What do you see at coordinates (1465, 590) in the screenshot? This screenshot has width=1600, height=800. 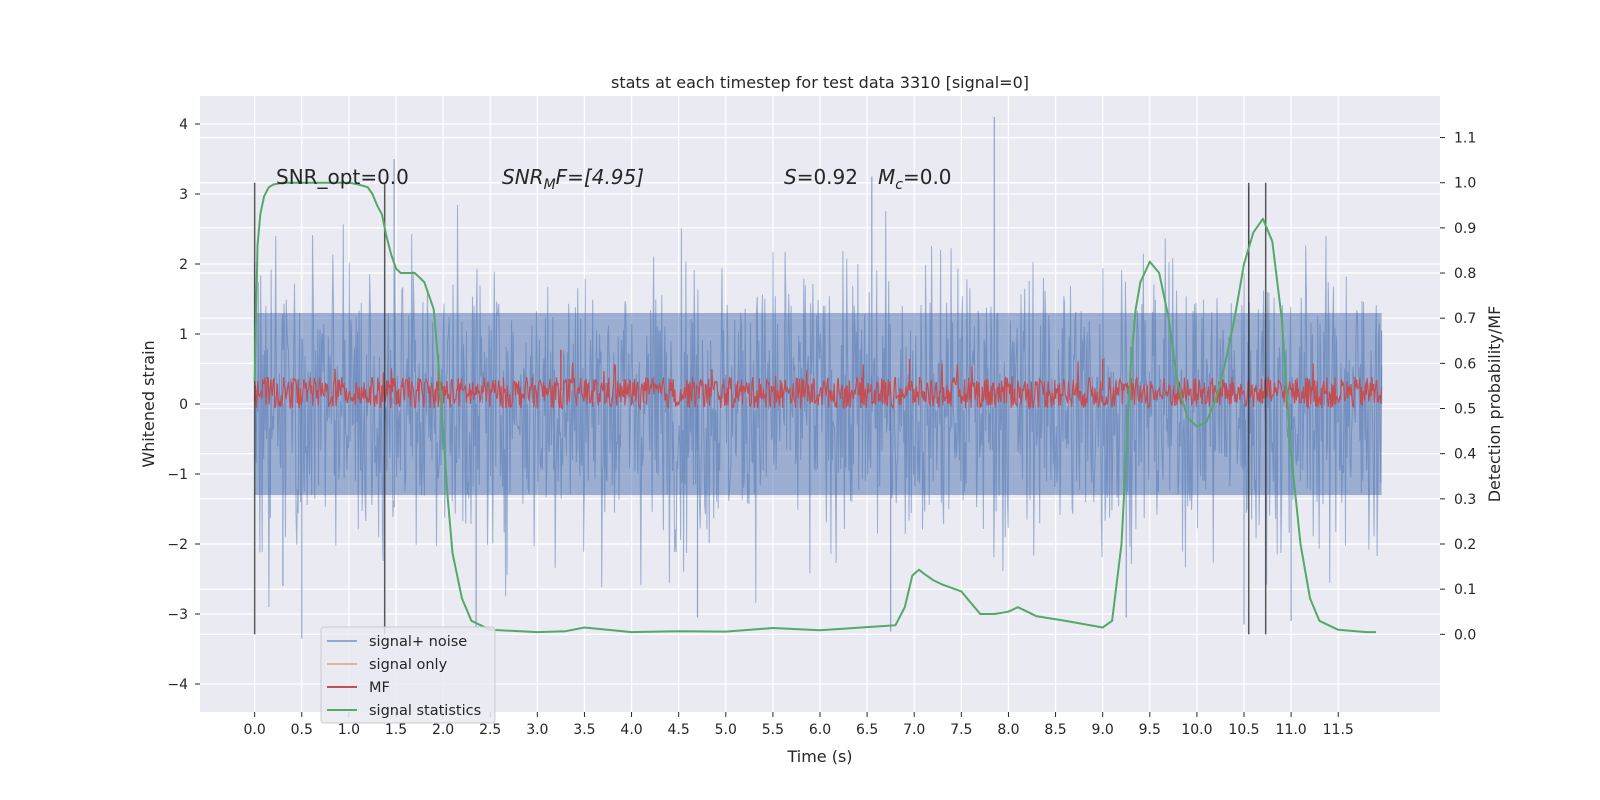 I see `y2-tick-label: 0.1` at bounding box center [1465, 590].